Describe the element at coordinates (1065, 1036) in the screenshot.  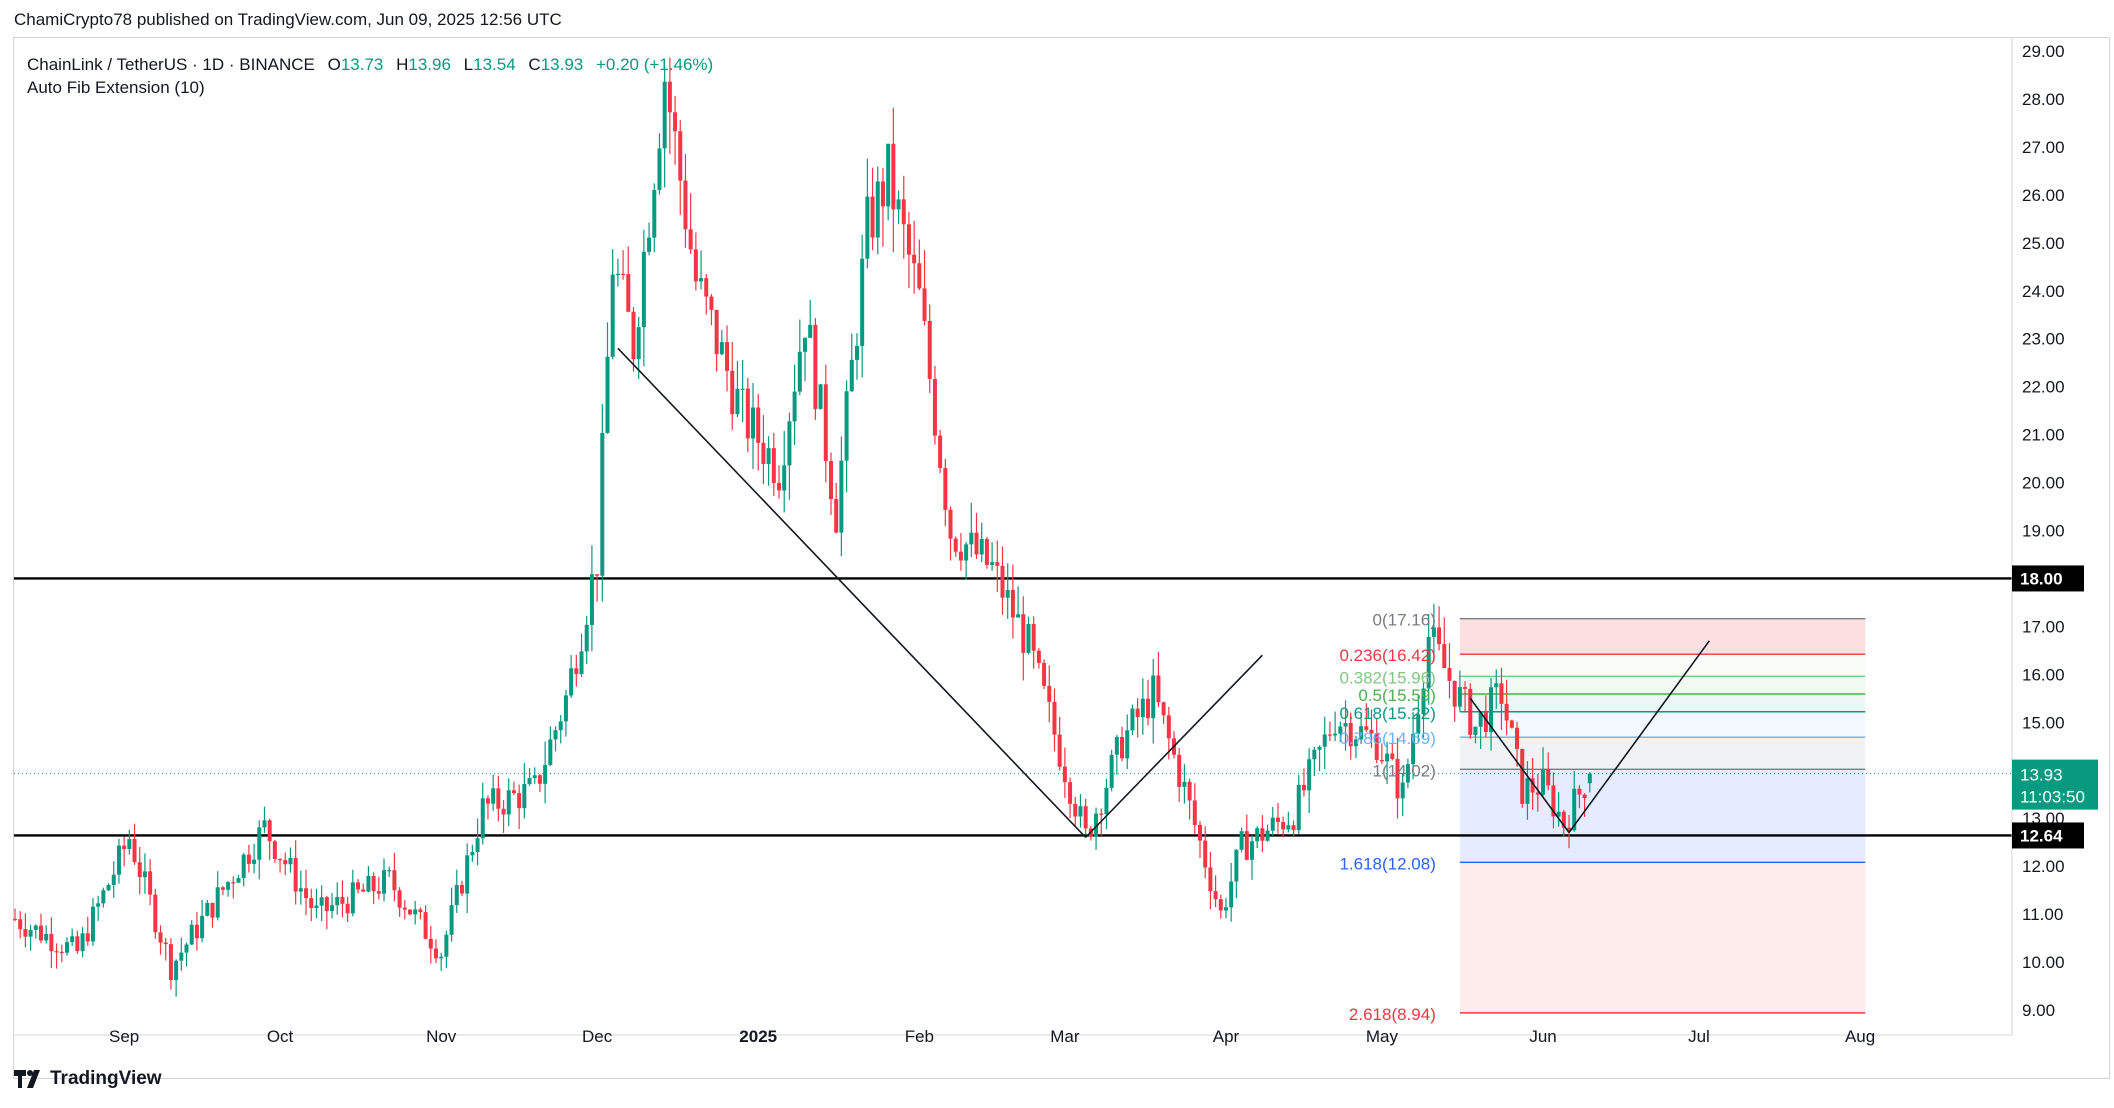
I see `x-tick-label: Mar` at that location.